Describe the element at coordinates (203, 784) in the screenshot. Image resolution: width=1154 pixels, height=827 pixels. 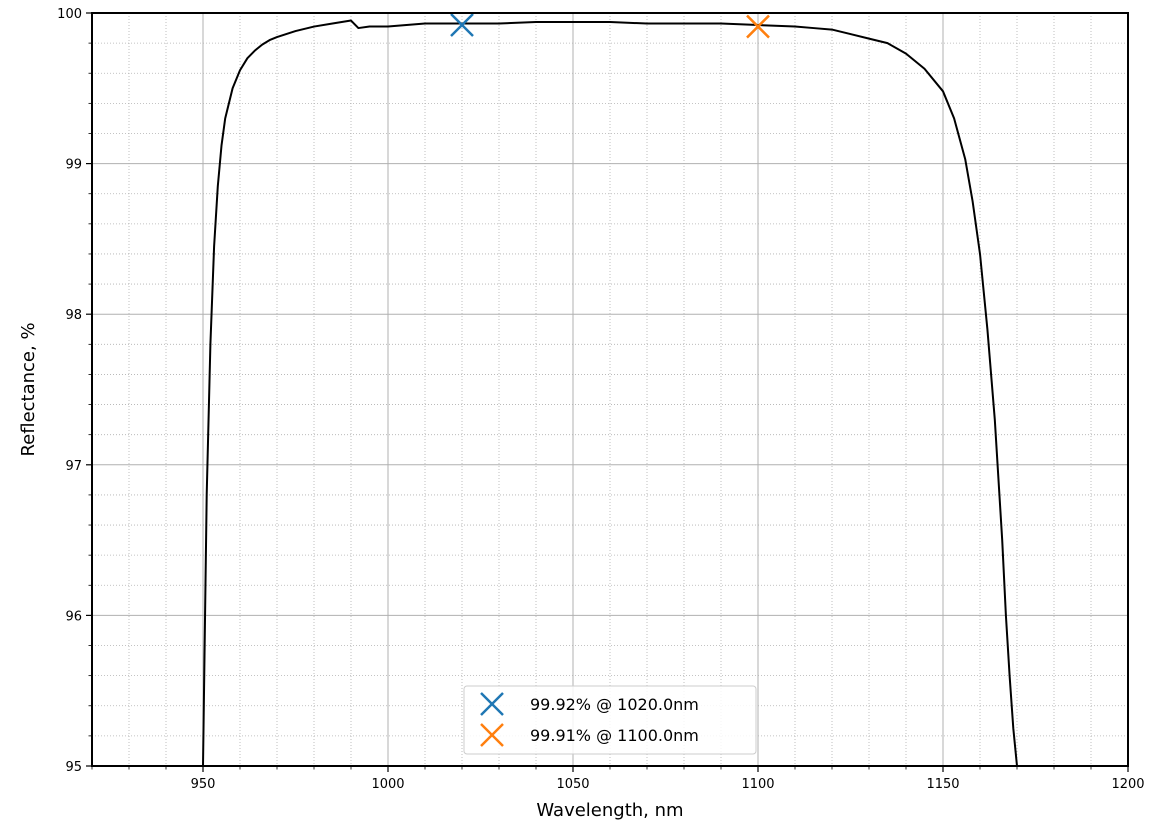
I see `x-tick-label: 950` at that location.